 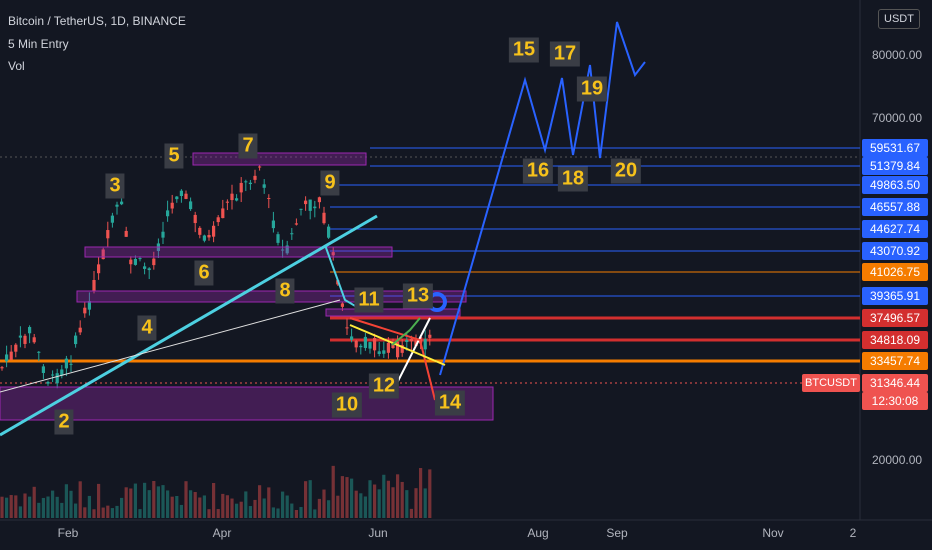 What do you see at coordinates (538, 533) in the screenshot?
I see `time-label: Aug` at bounding box center [538, 533].